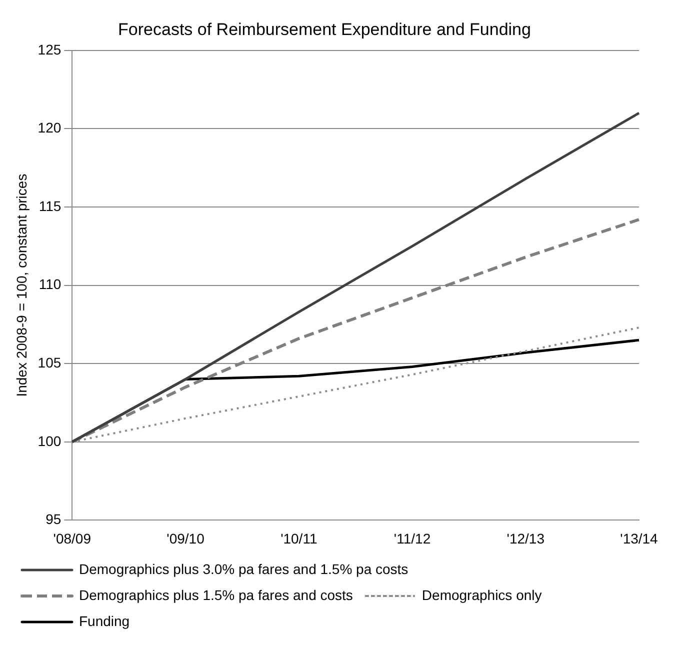  What do you see at coordinates (104, 620) in the screenshot?
I see `legend-label: Funding` at bounding box center [104, 620].